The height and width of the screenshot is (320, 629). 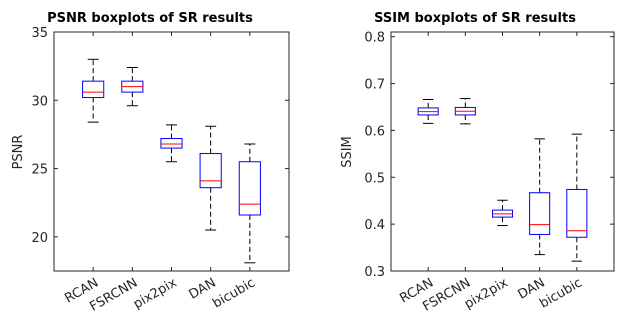 I want to click on y-tick-label: 0.8, so click(x=374, y=38).